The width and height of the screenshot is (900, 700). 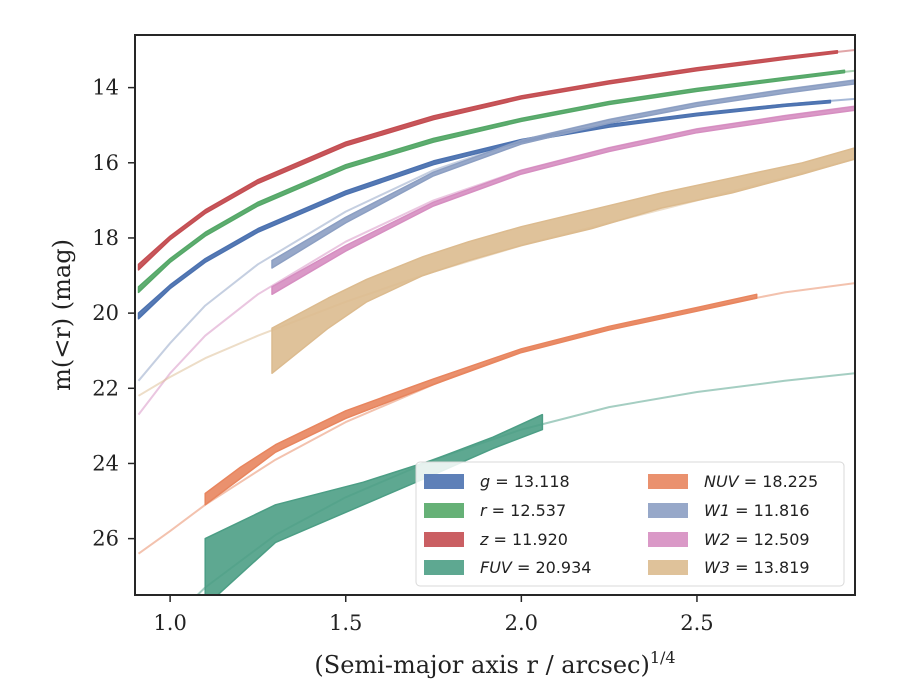 I want to click on legend-label-nuv: NUV = 18.225, so click(x=761, y=481).